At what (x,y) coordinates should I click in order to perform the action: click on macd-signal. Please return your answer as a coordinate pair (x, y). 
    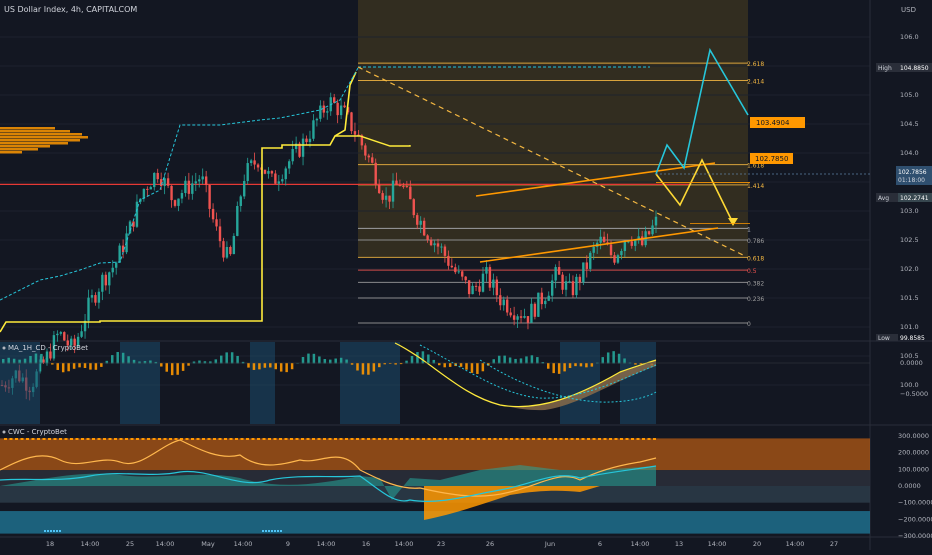
    Looking at the image, I should click on (538, 371).